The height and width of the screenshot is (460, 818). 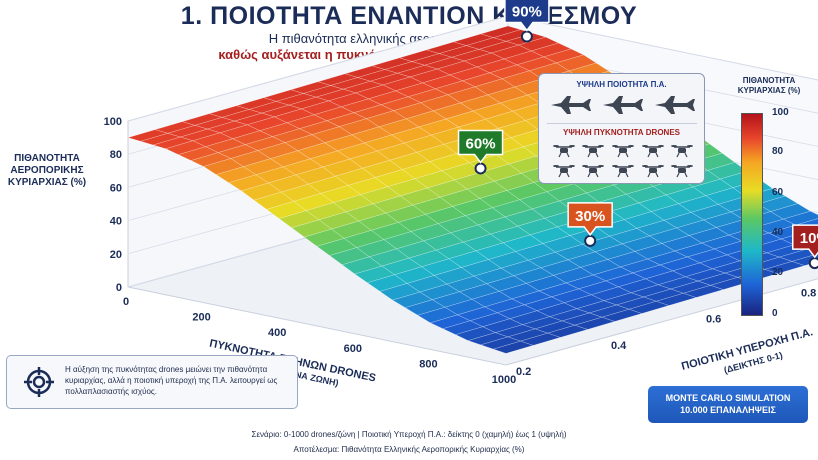 I want to click on x-tick-label: 800, so click(x=428, y=364).